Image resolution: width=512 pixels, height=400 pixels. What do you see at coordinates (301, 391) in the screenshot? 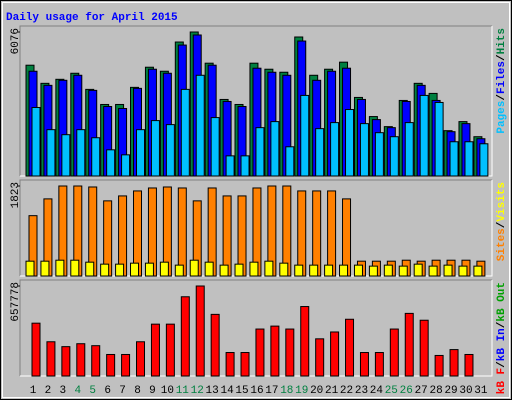
I see `x-tick-label: 19` at bounding box center [301, 391].